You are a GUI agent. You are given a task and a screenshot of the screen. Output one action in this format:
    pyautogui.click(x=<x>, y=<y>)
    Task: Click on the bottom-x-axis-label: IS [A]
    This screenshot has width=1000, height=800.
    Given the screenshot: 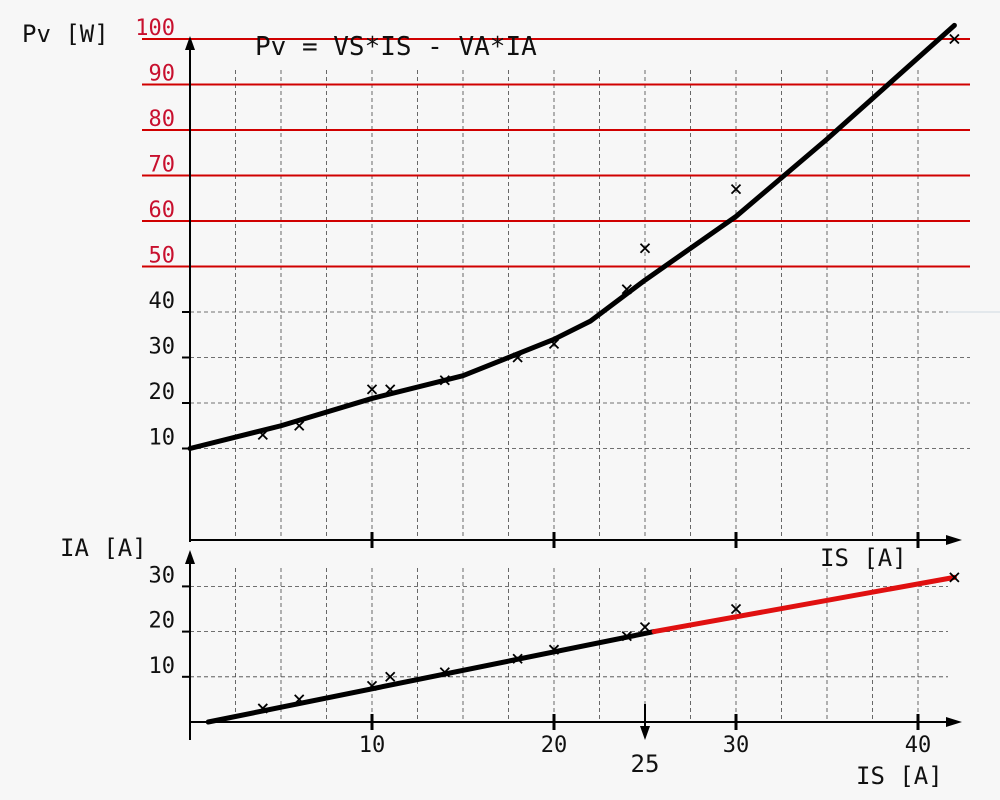 What is the action you would take?
    pyautogui.click(x=899, y=776)
    